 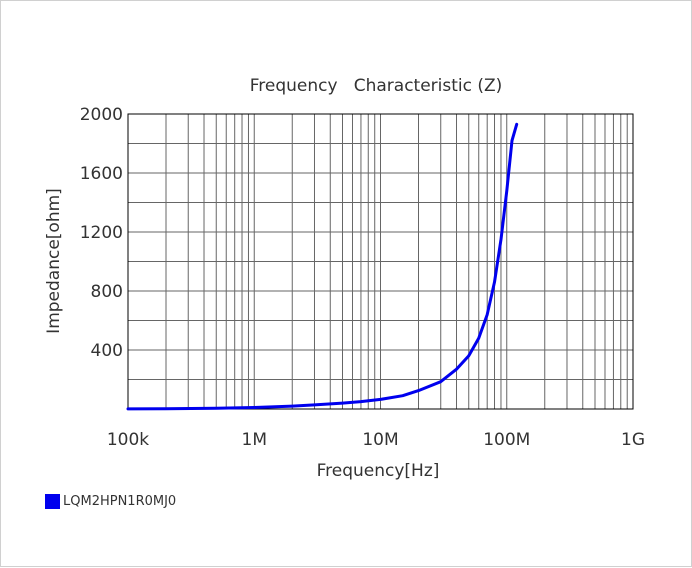 I want to click on y-axis-label: Impedance[ohm], so click(x=54, y=261).